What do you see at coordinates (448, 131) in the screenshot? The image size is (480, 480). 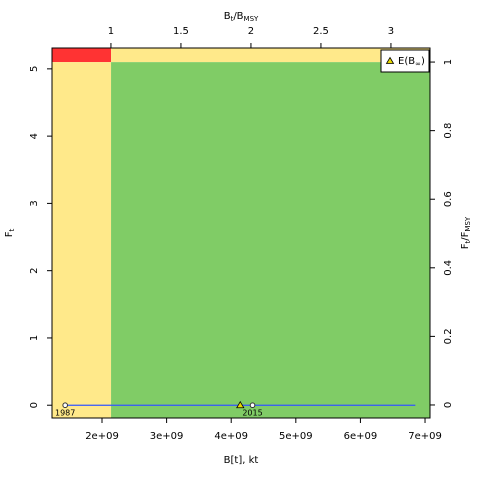 I see `y2-tick-label: 0.8` at bounding box center [448, 131].